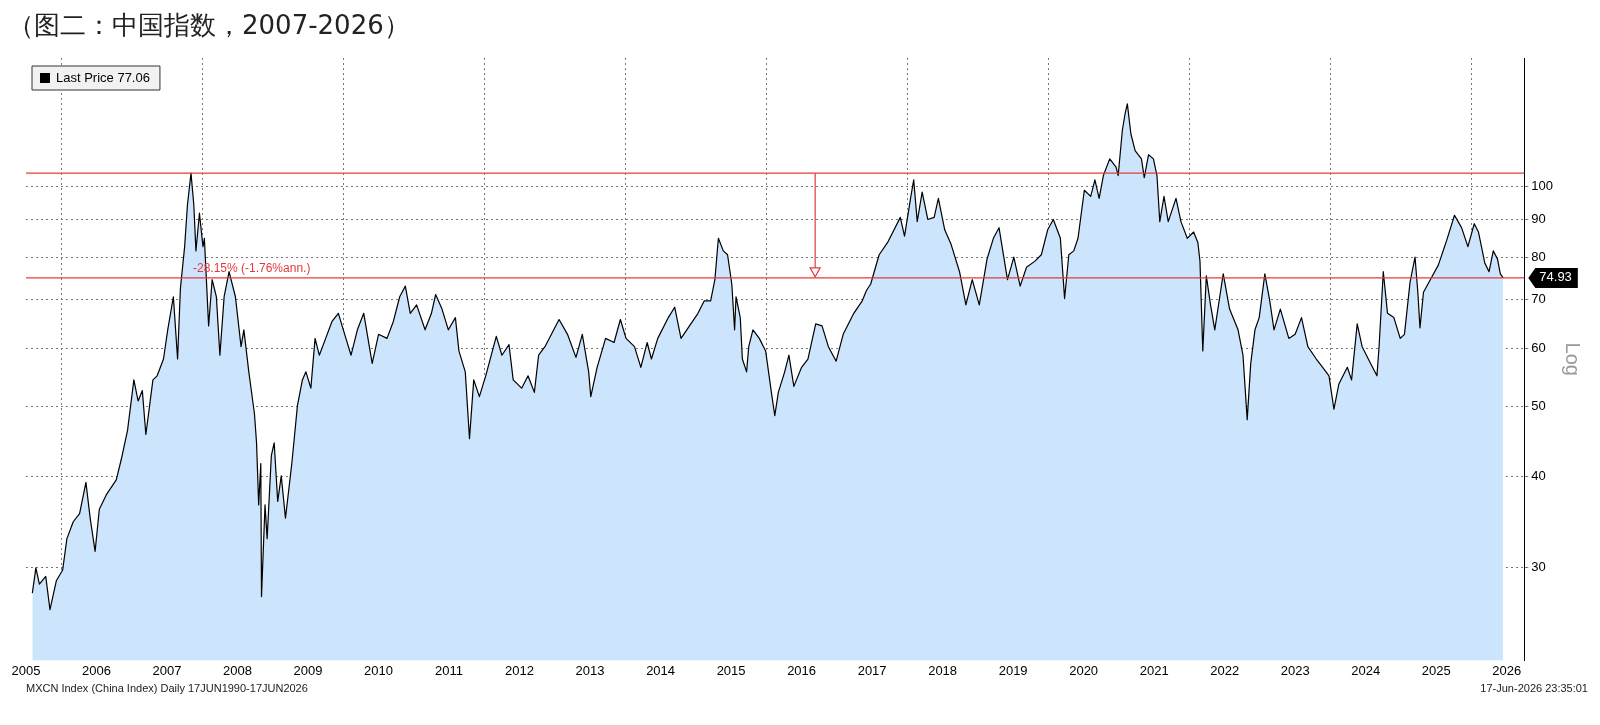 The height and width of the screenshot is (725, 1600). What do you see at coordinates (1538, 347) in the screenshot?
I see `y-tick-label: 60` at bounding box center [1538, 347].